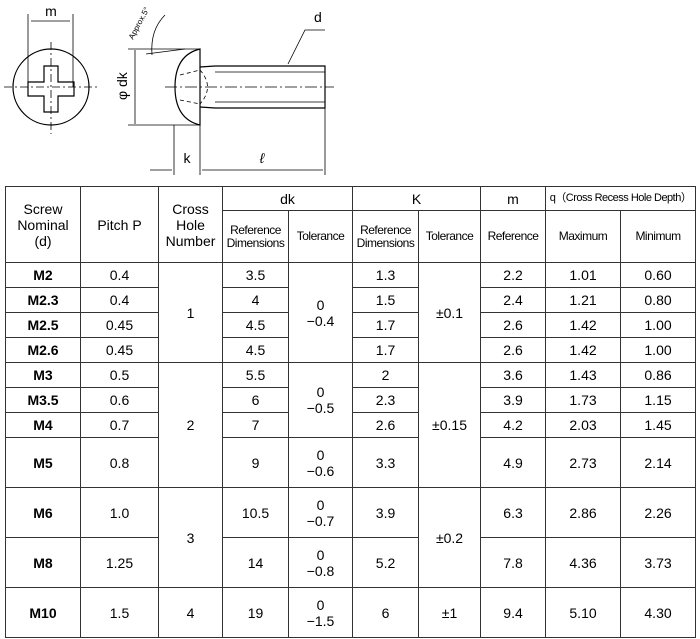  Describe the element at coordinates (320, 236) in the screenshot. I see `header-dk-tol: Tolerance` at that location.